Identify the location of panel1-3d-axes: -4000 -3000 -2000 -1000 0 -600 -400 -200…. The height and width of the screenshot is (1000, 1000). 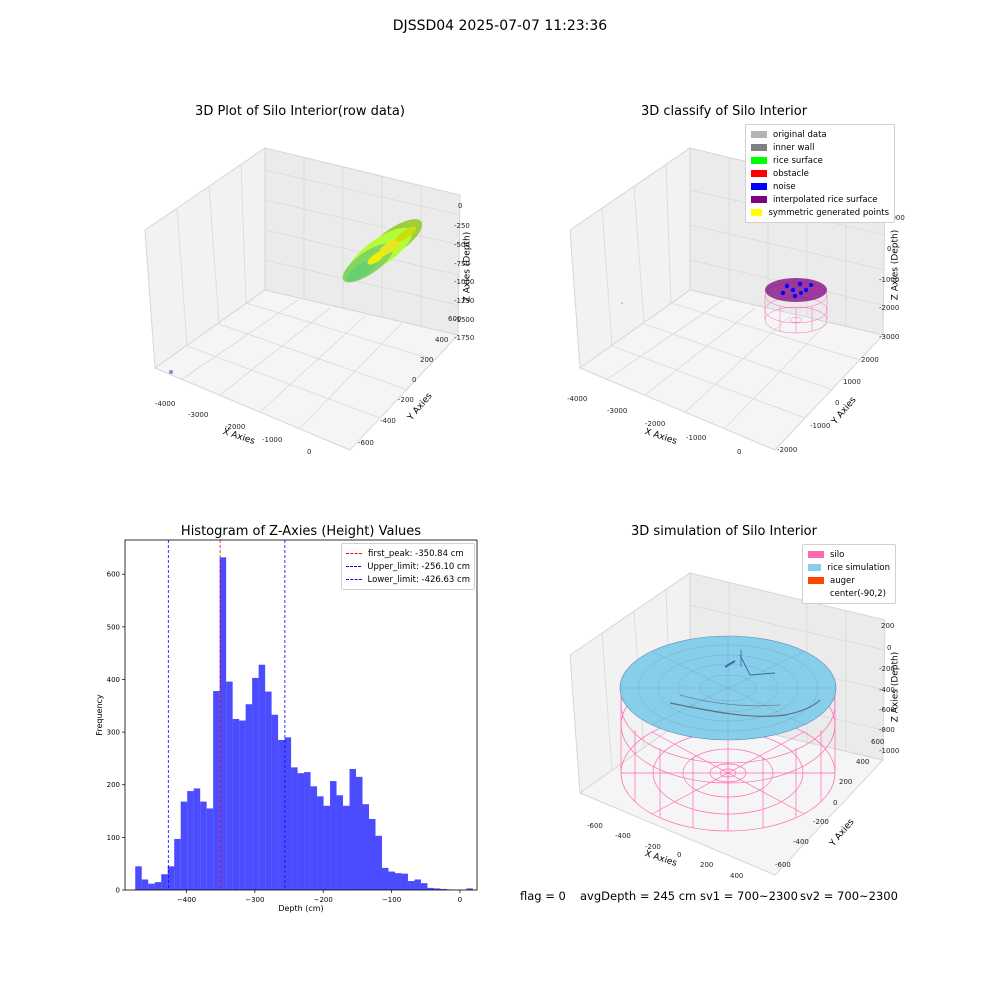
(309, 301).